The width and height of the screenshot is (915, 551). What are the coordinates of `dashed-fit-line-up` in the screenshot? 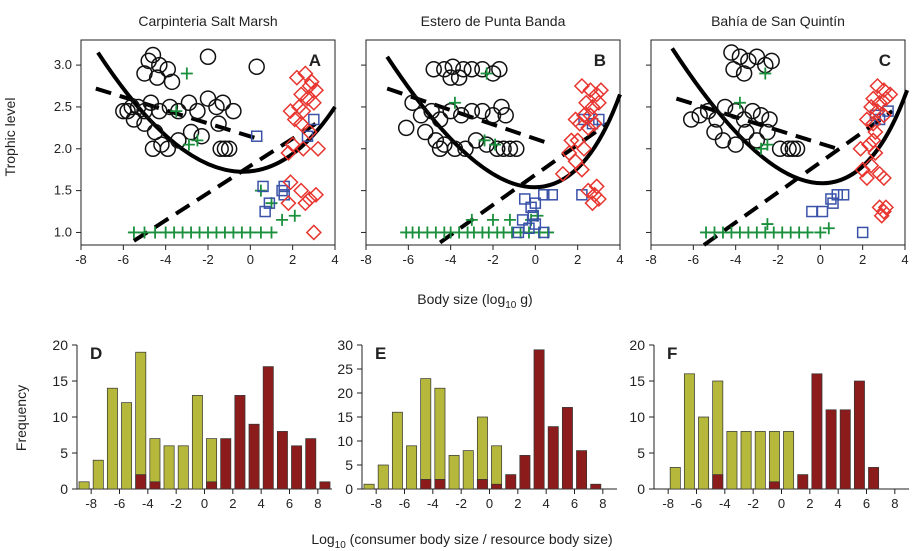 It's located at (523, 183).